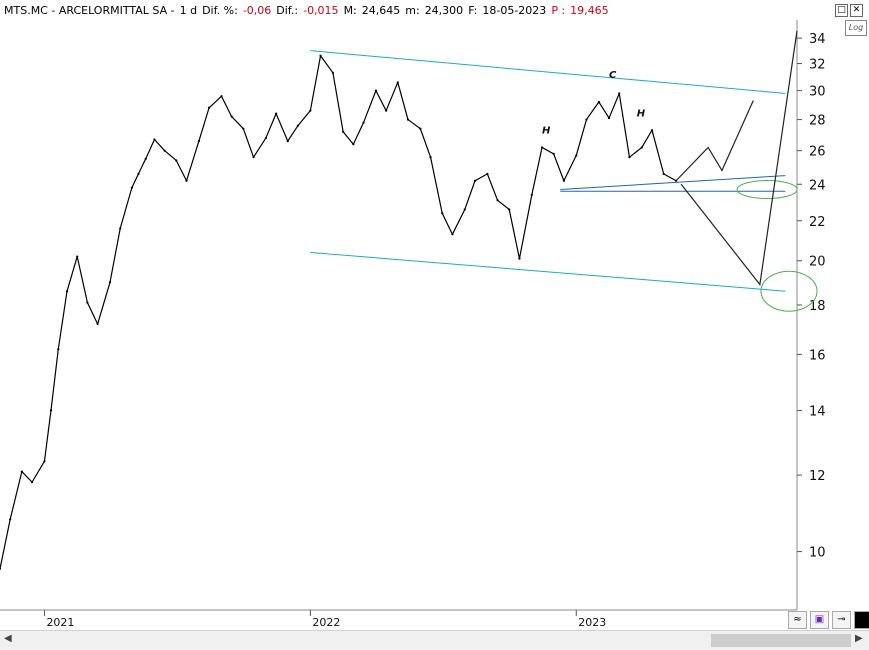 The image size is (869, 650). Describe the element at coordinates (188, 10) in the screenshot. I see `timeframe: 1 d` at that location.